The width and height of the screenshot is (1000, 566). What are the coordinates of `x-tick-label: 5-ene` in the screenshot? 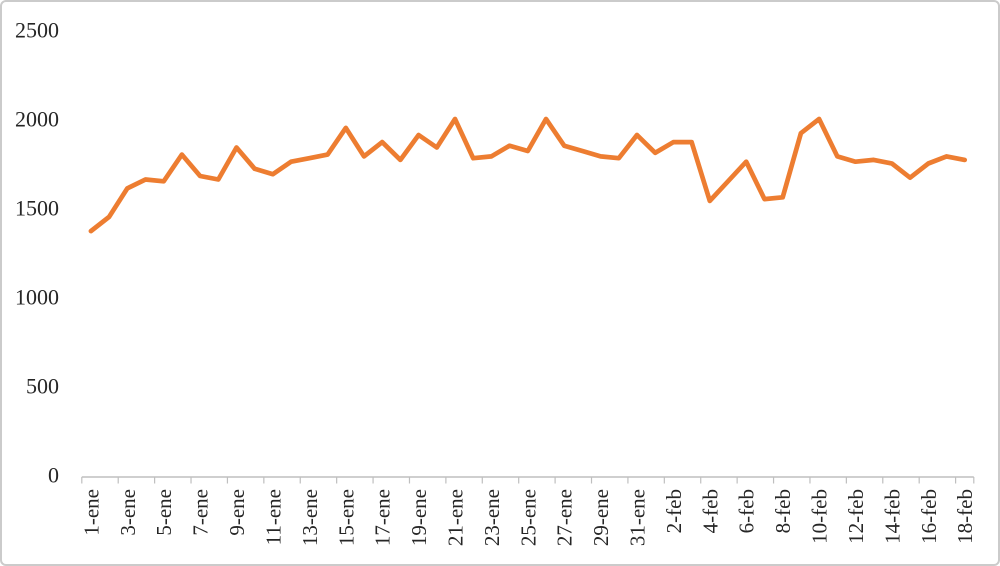 It's located at (164, 512).